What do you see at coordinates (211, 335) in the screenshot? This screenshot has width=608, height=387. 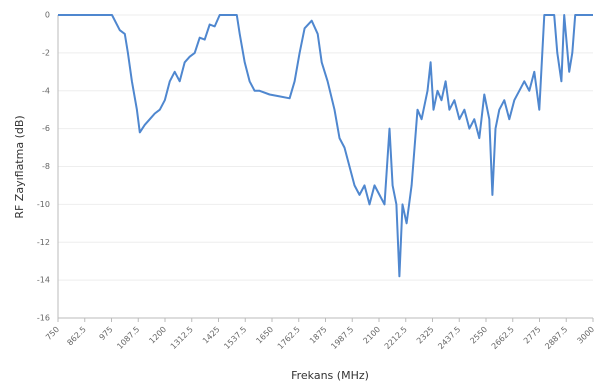 I see `x-tick-label: 1425` at bounding box center [211, 335].